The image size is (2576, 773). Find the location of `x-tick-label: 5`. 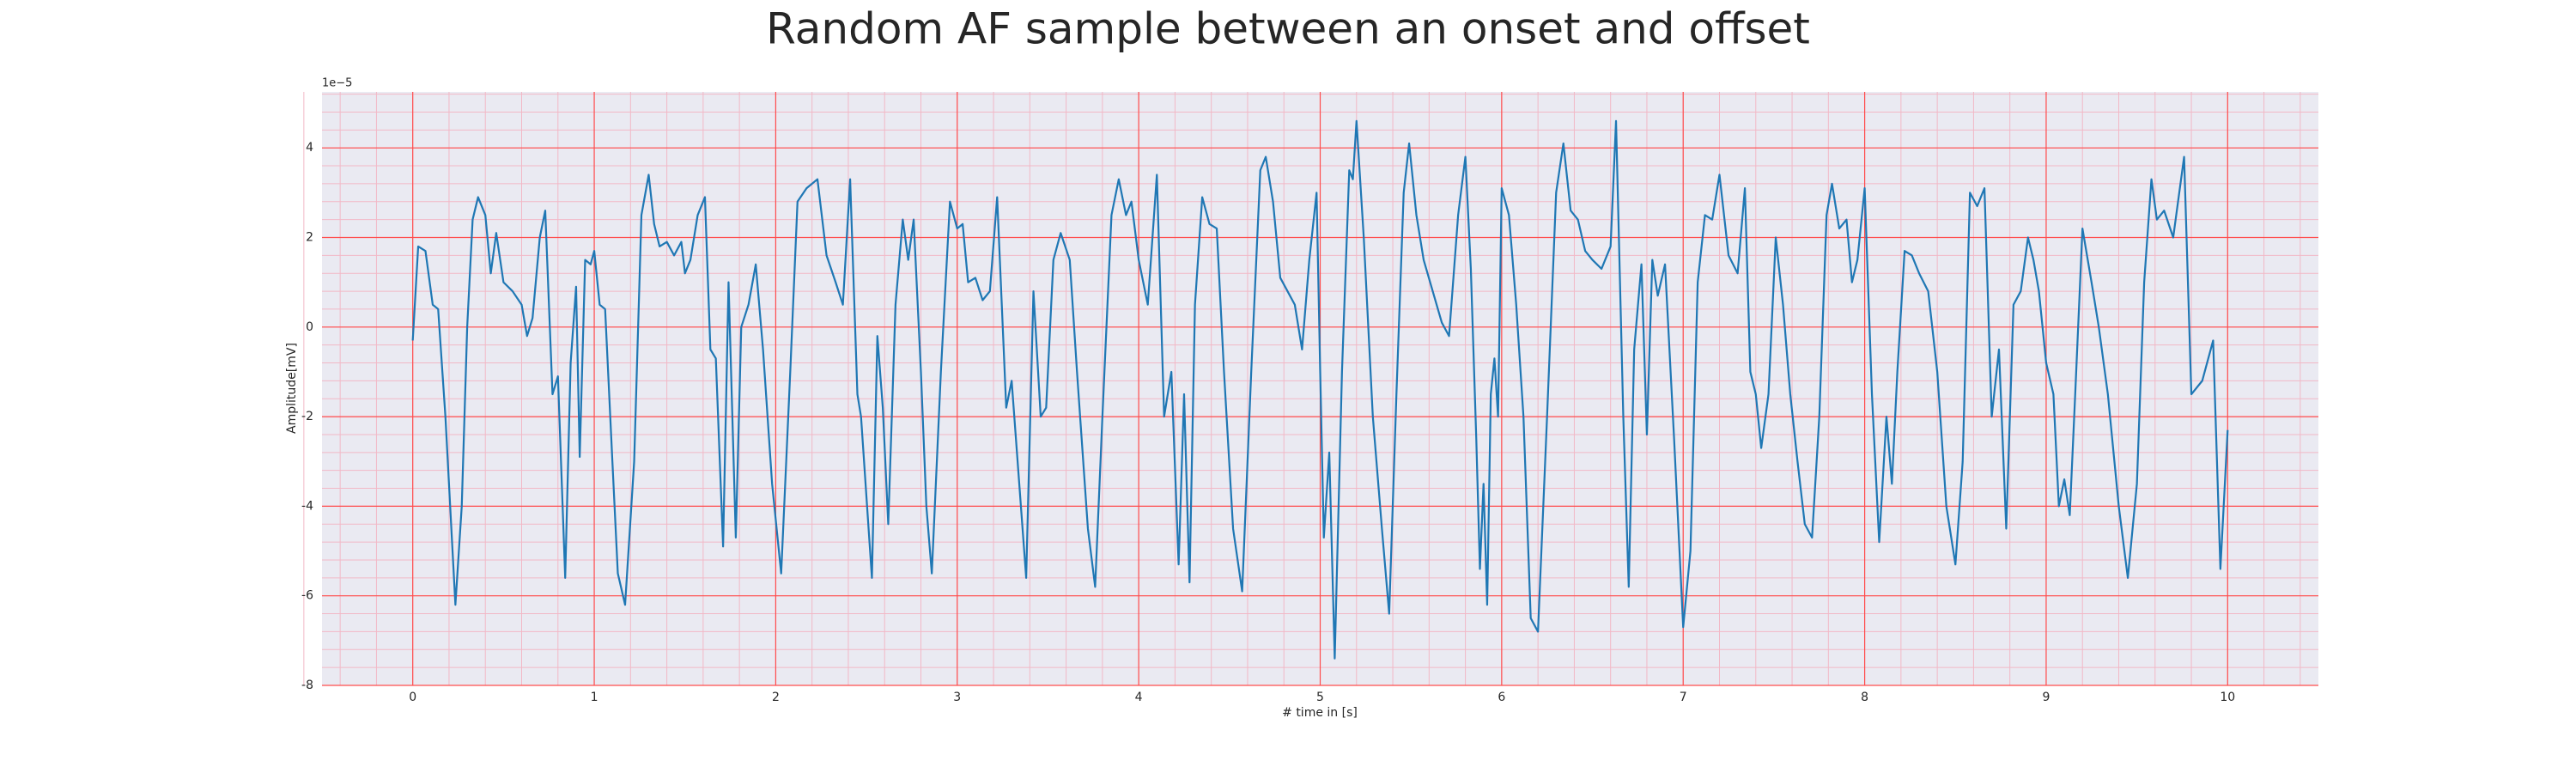

x-tick-label: 5 is located at coordinates (1320, 697).